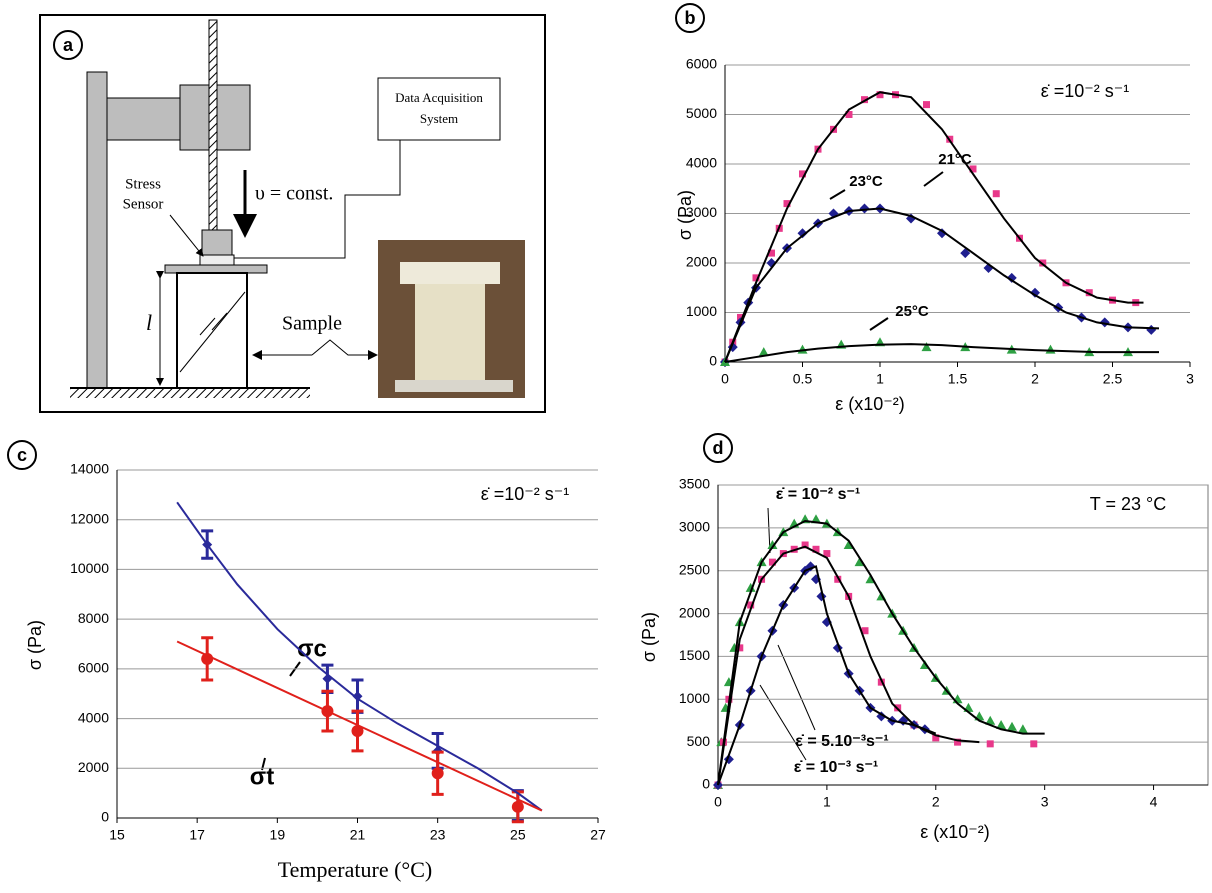  Describe the element at coordinates (818, 494) in the screenshot. I see `series-label: ε̇ = 10⁻² s⁻¹` at that location.